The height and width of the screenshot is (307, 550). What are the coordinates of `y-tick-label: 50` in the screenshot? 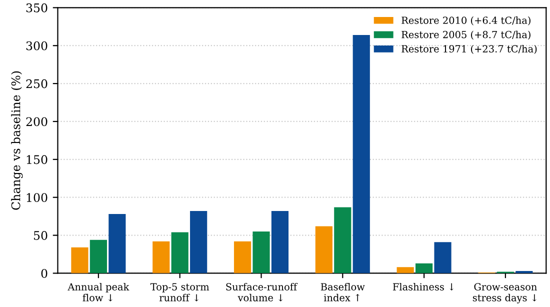 It's located at (41, 235).